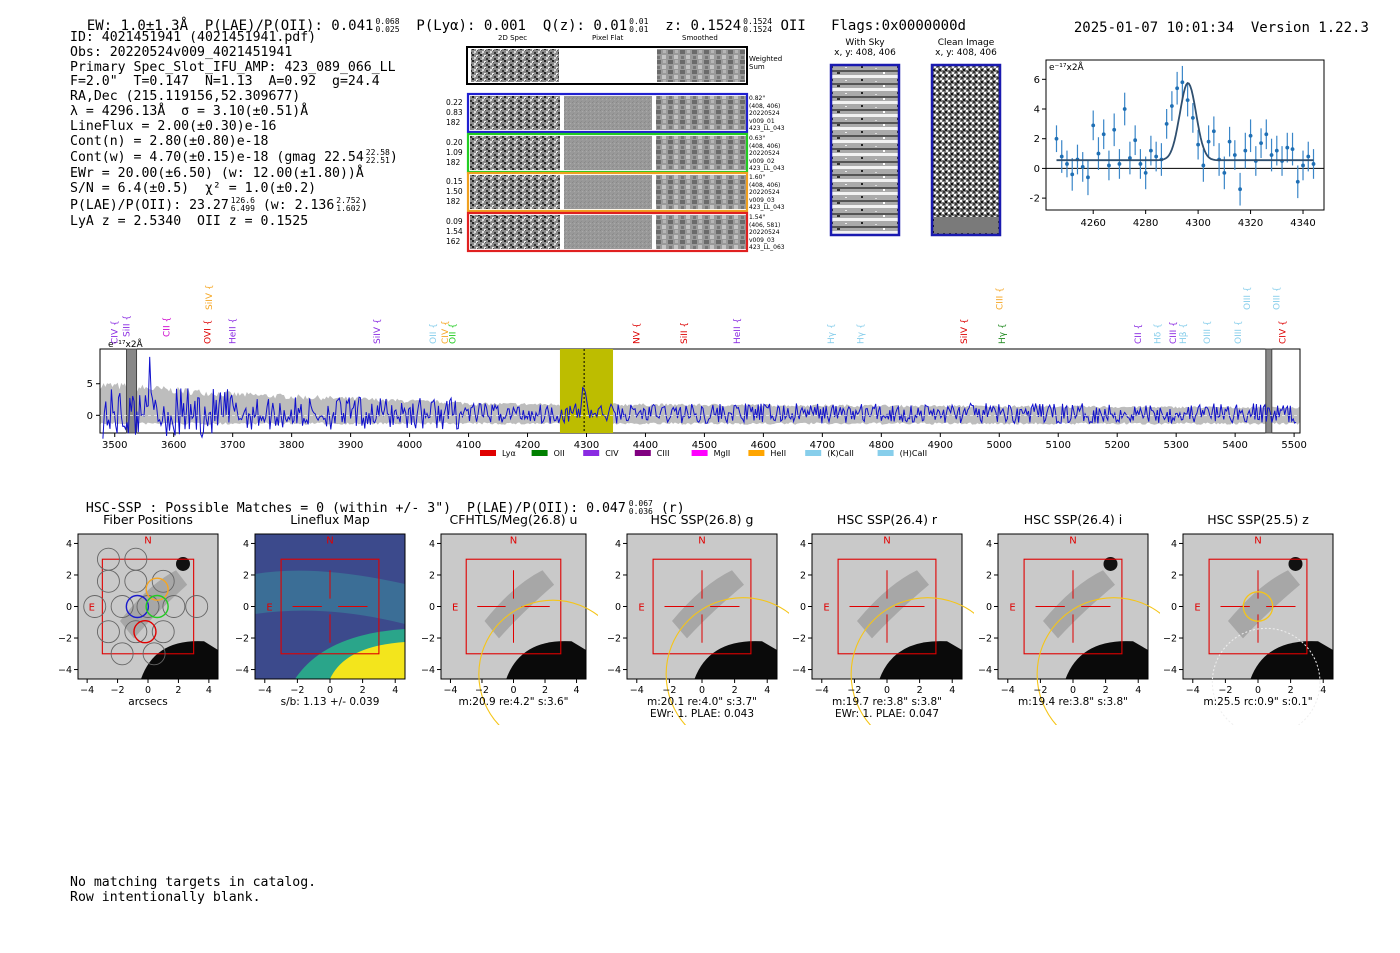  Describe the element at coordinates (778, 453) in the screenshot. I see `spectrum-legend-label: HeII` at that location.